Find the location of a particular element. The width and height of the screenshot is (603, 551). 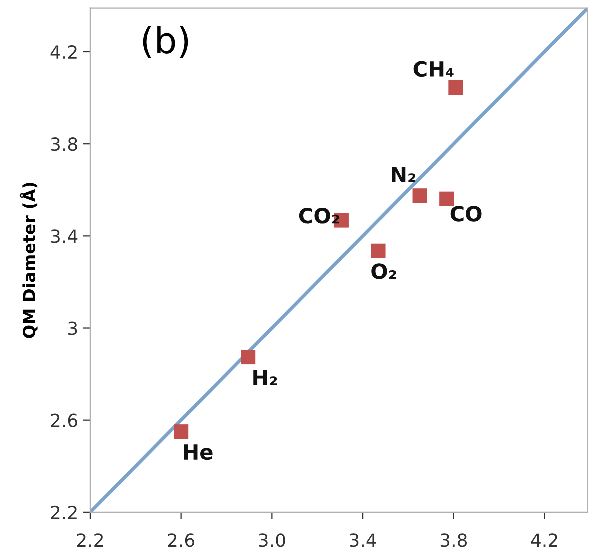

x-tick-label: 2.6 is located at coordinates (181, 541).